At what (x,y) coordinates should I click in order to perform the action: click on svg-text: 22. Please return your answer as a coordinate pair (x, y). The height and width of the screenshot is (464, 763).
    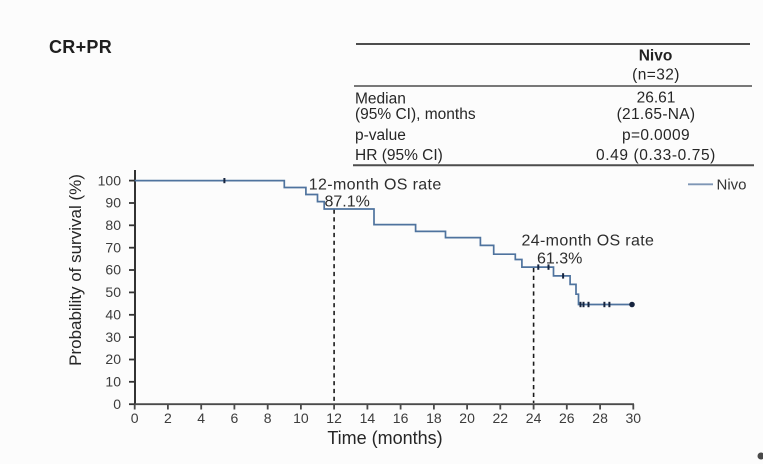
    Looking at the image, I should click on (501, 418).